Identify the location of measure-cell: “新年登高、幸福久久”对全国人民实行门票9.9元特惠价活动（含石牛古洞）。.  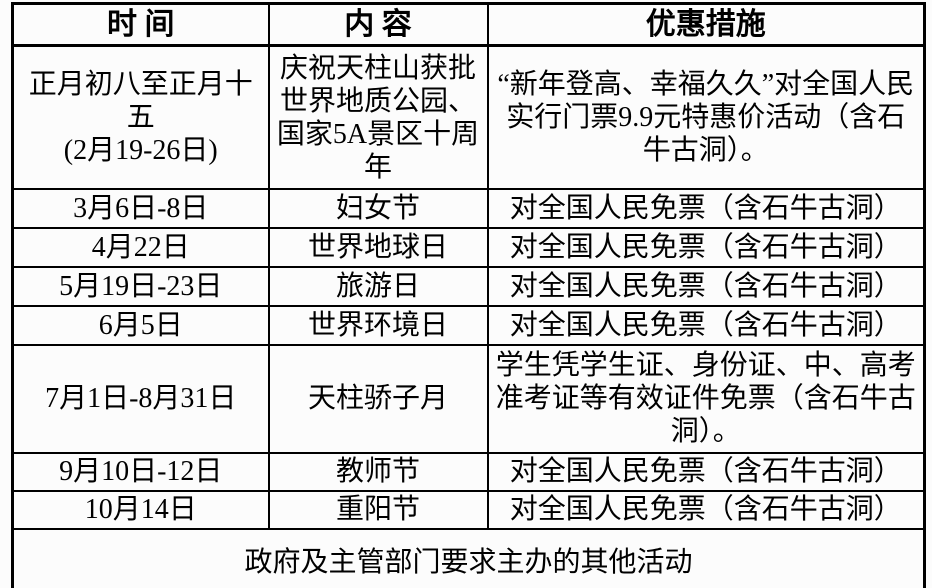
(706, 117).